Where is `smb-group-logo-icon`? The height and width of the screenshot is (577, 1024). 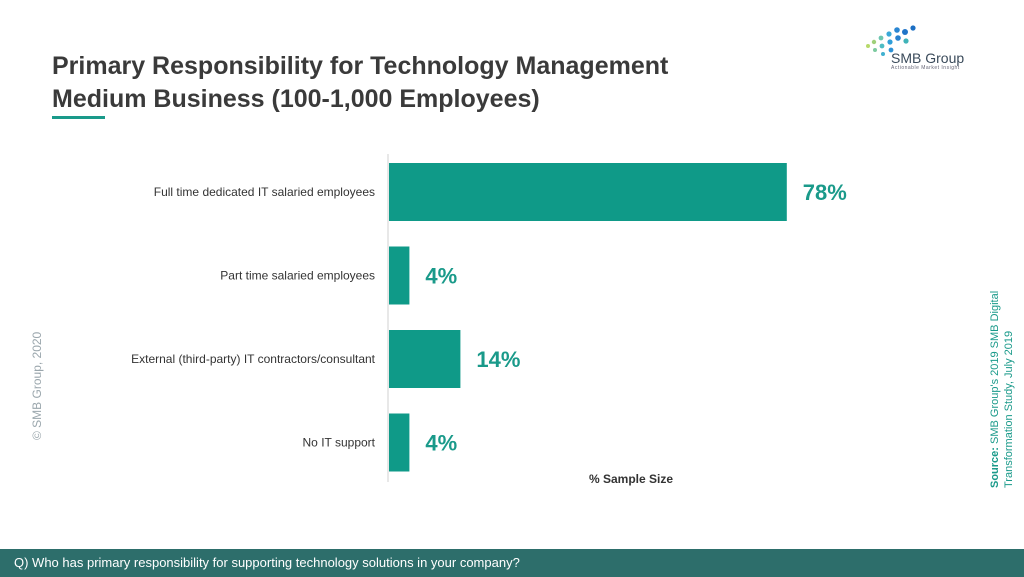 smb-group-logo-icon is located at coordinates (891, 40).